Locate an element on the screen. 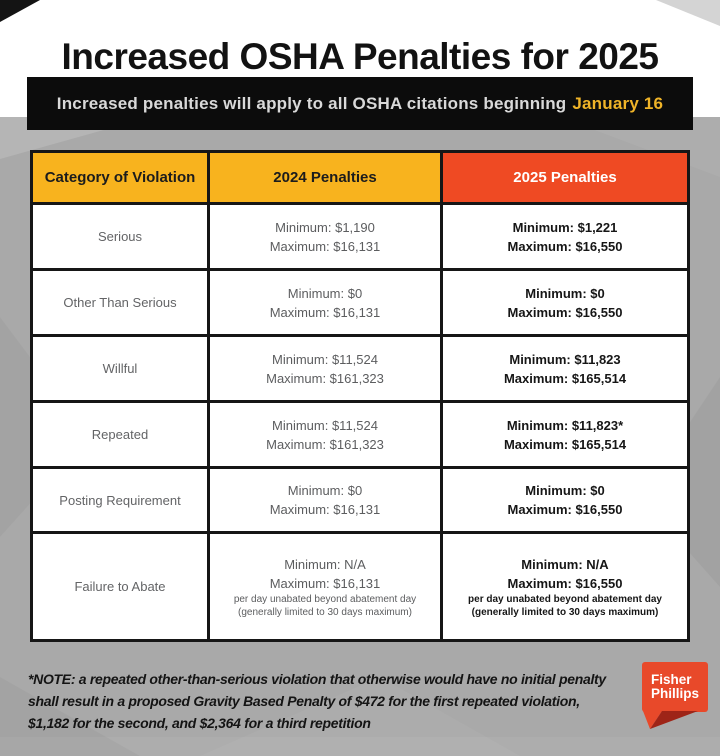 Image resolution: width=720 pixels, height=756 pixels. page-title: Increased OSHA Penalties for 2025 is located at coordinates (360, 56).